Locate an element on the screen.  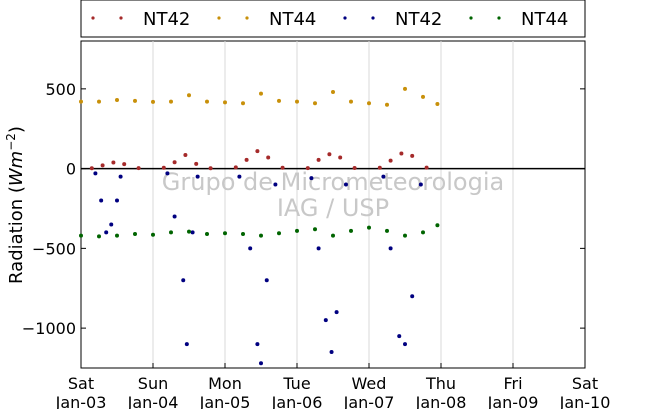
y-tick-label-0: 500 is located at coordinates (60, 89).